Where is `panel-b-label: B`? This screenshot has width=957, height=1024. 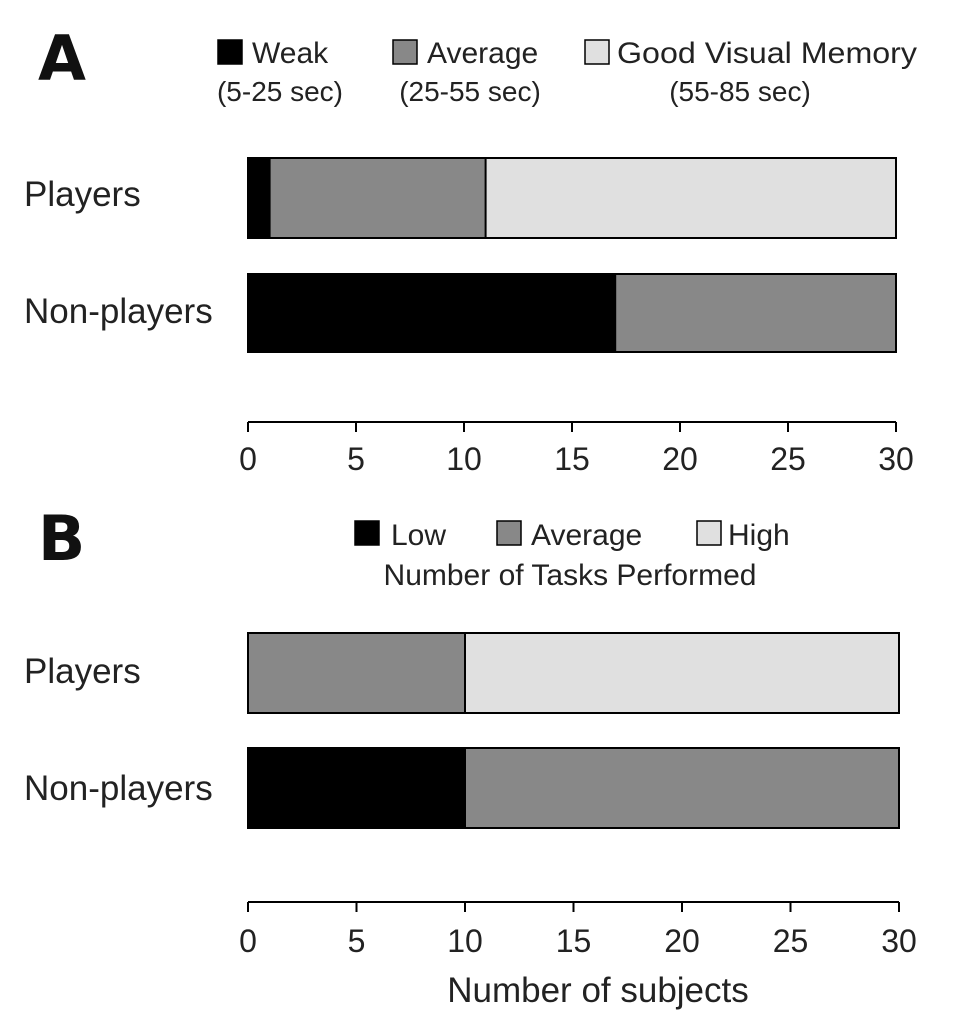 panel-b-label: B is located at coordinates (61, 538).